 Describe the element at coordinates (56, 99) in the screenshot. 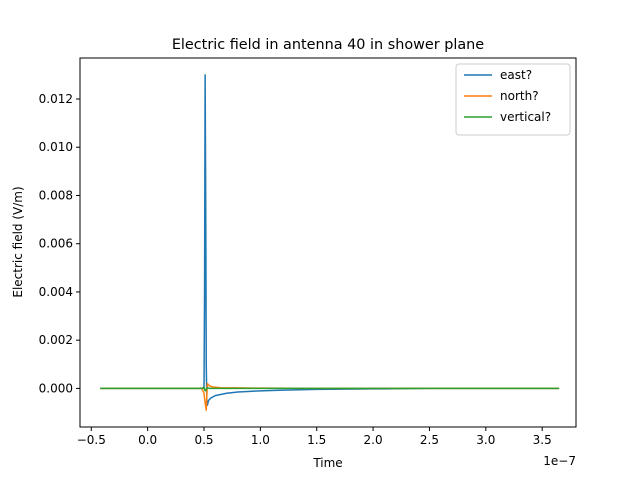

I see `y-tick-label: 0.012` at that location.